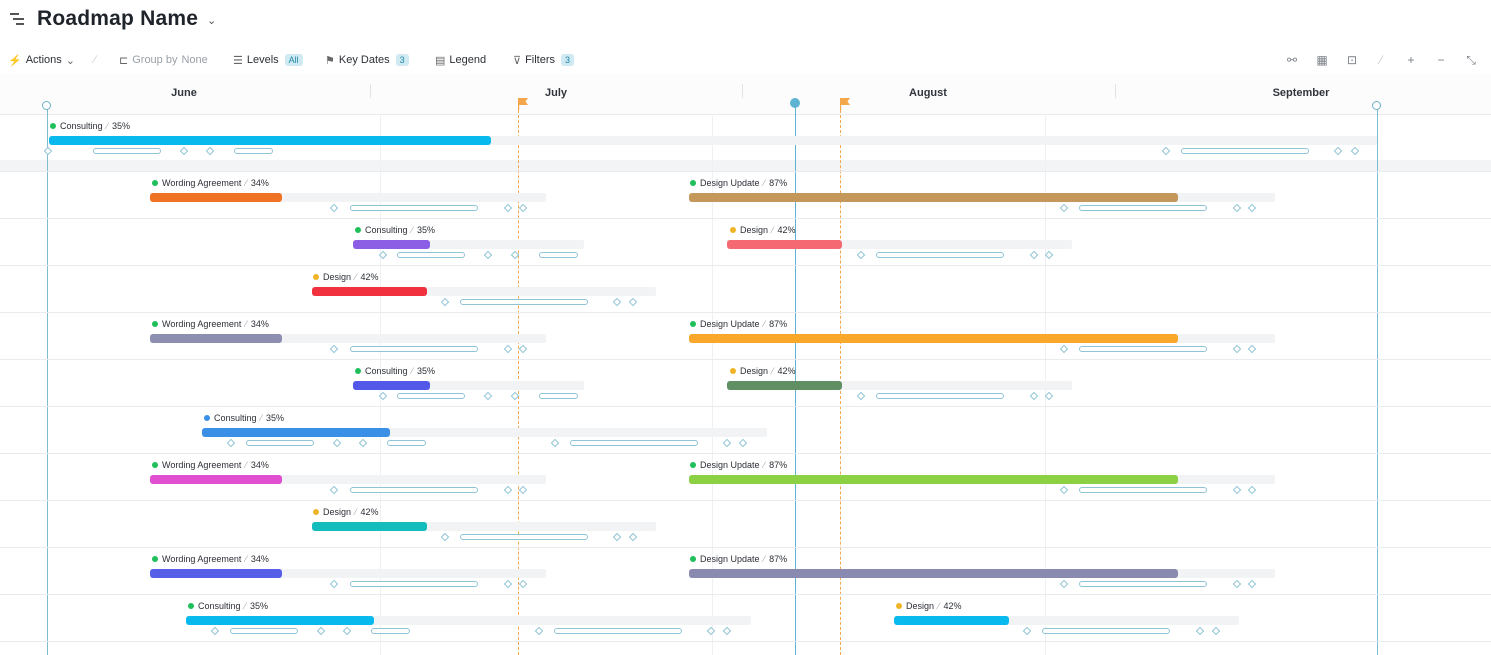  I want to click on levels-button: ☰ Levels All, so click(268, 60).